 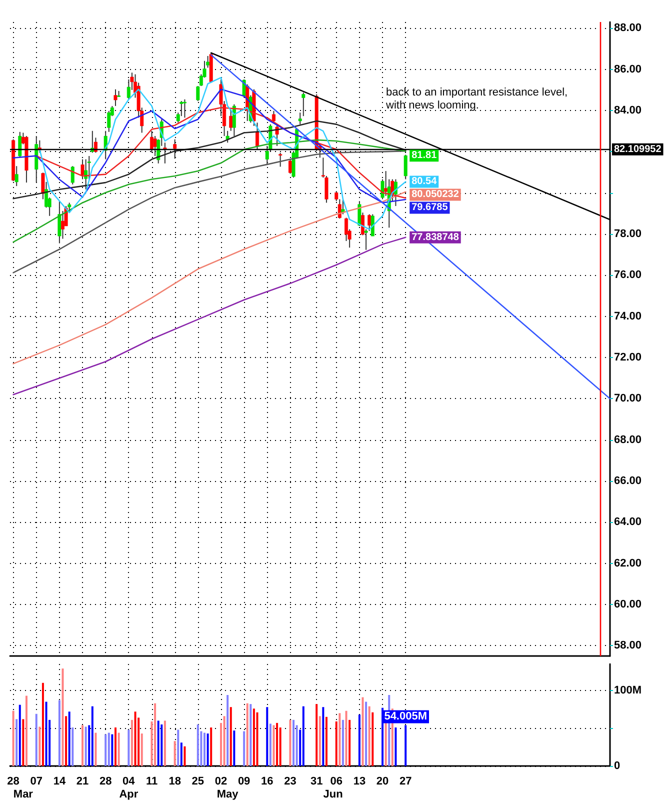 What do you see at coordinates (628, 358) in the screenshot?
I see `y-tick-label: 72.00` at bounding box center [628, 358].